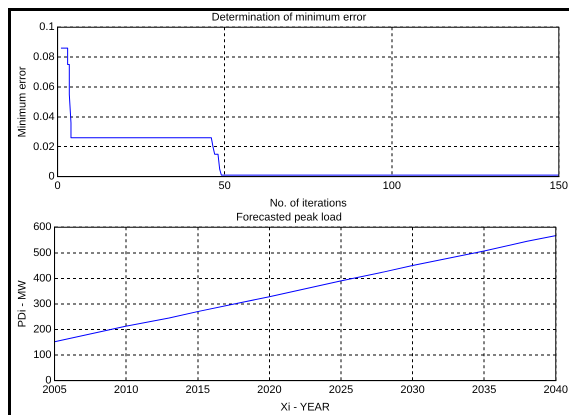 The width and height of the screenshot is (574, 419). What do you see at coordinates (44, 116) in the screenshot?
I see `y-tick-label: 0.04` at bounding box center [44, 116].